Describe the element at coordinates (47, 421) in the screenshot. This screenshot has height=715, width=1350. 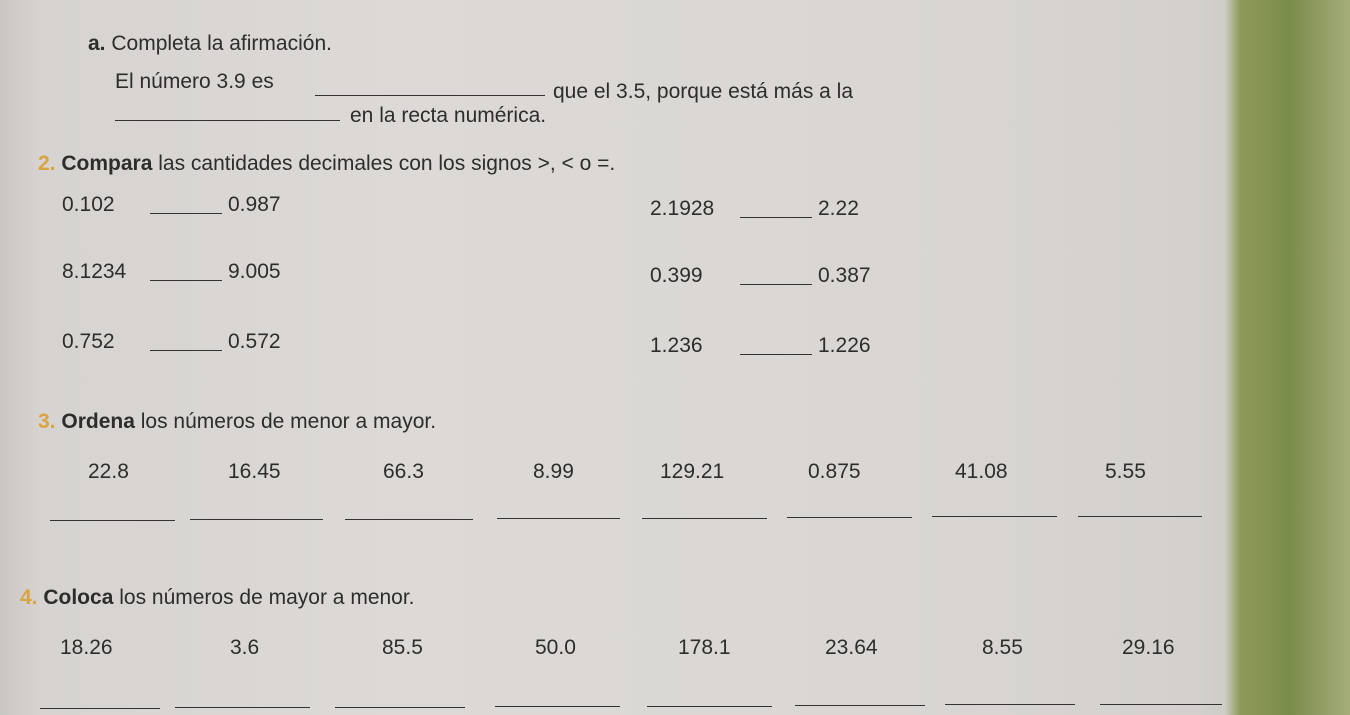
I see `exercise-number: 3.` at that location.